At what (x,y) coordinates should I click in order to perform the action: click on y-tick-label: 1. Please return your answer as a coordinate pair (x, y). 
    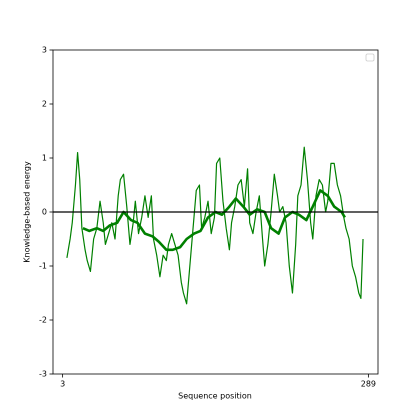
    Looking at the image, I should click on (44, 158).